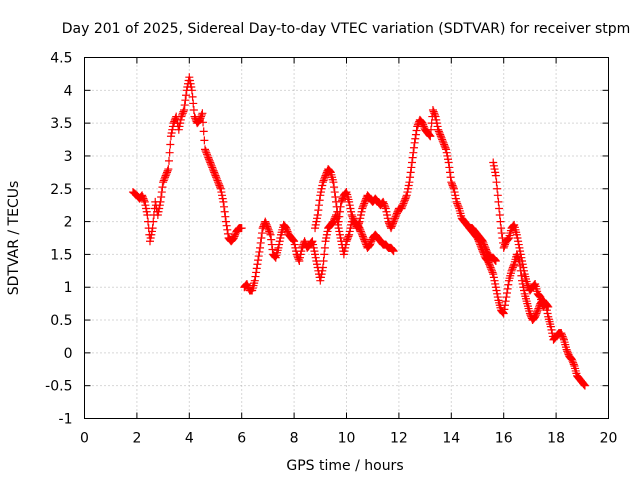  Describe the element at coordinates (294, 439) in the screenshot. I see `x-tick-label: 8` at that location.